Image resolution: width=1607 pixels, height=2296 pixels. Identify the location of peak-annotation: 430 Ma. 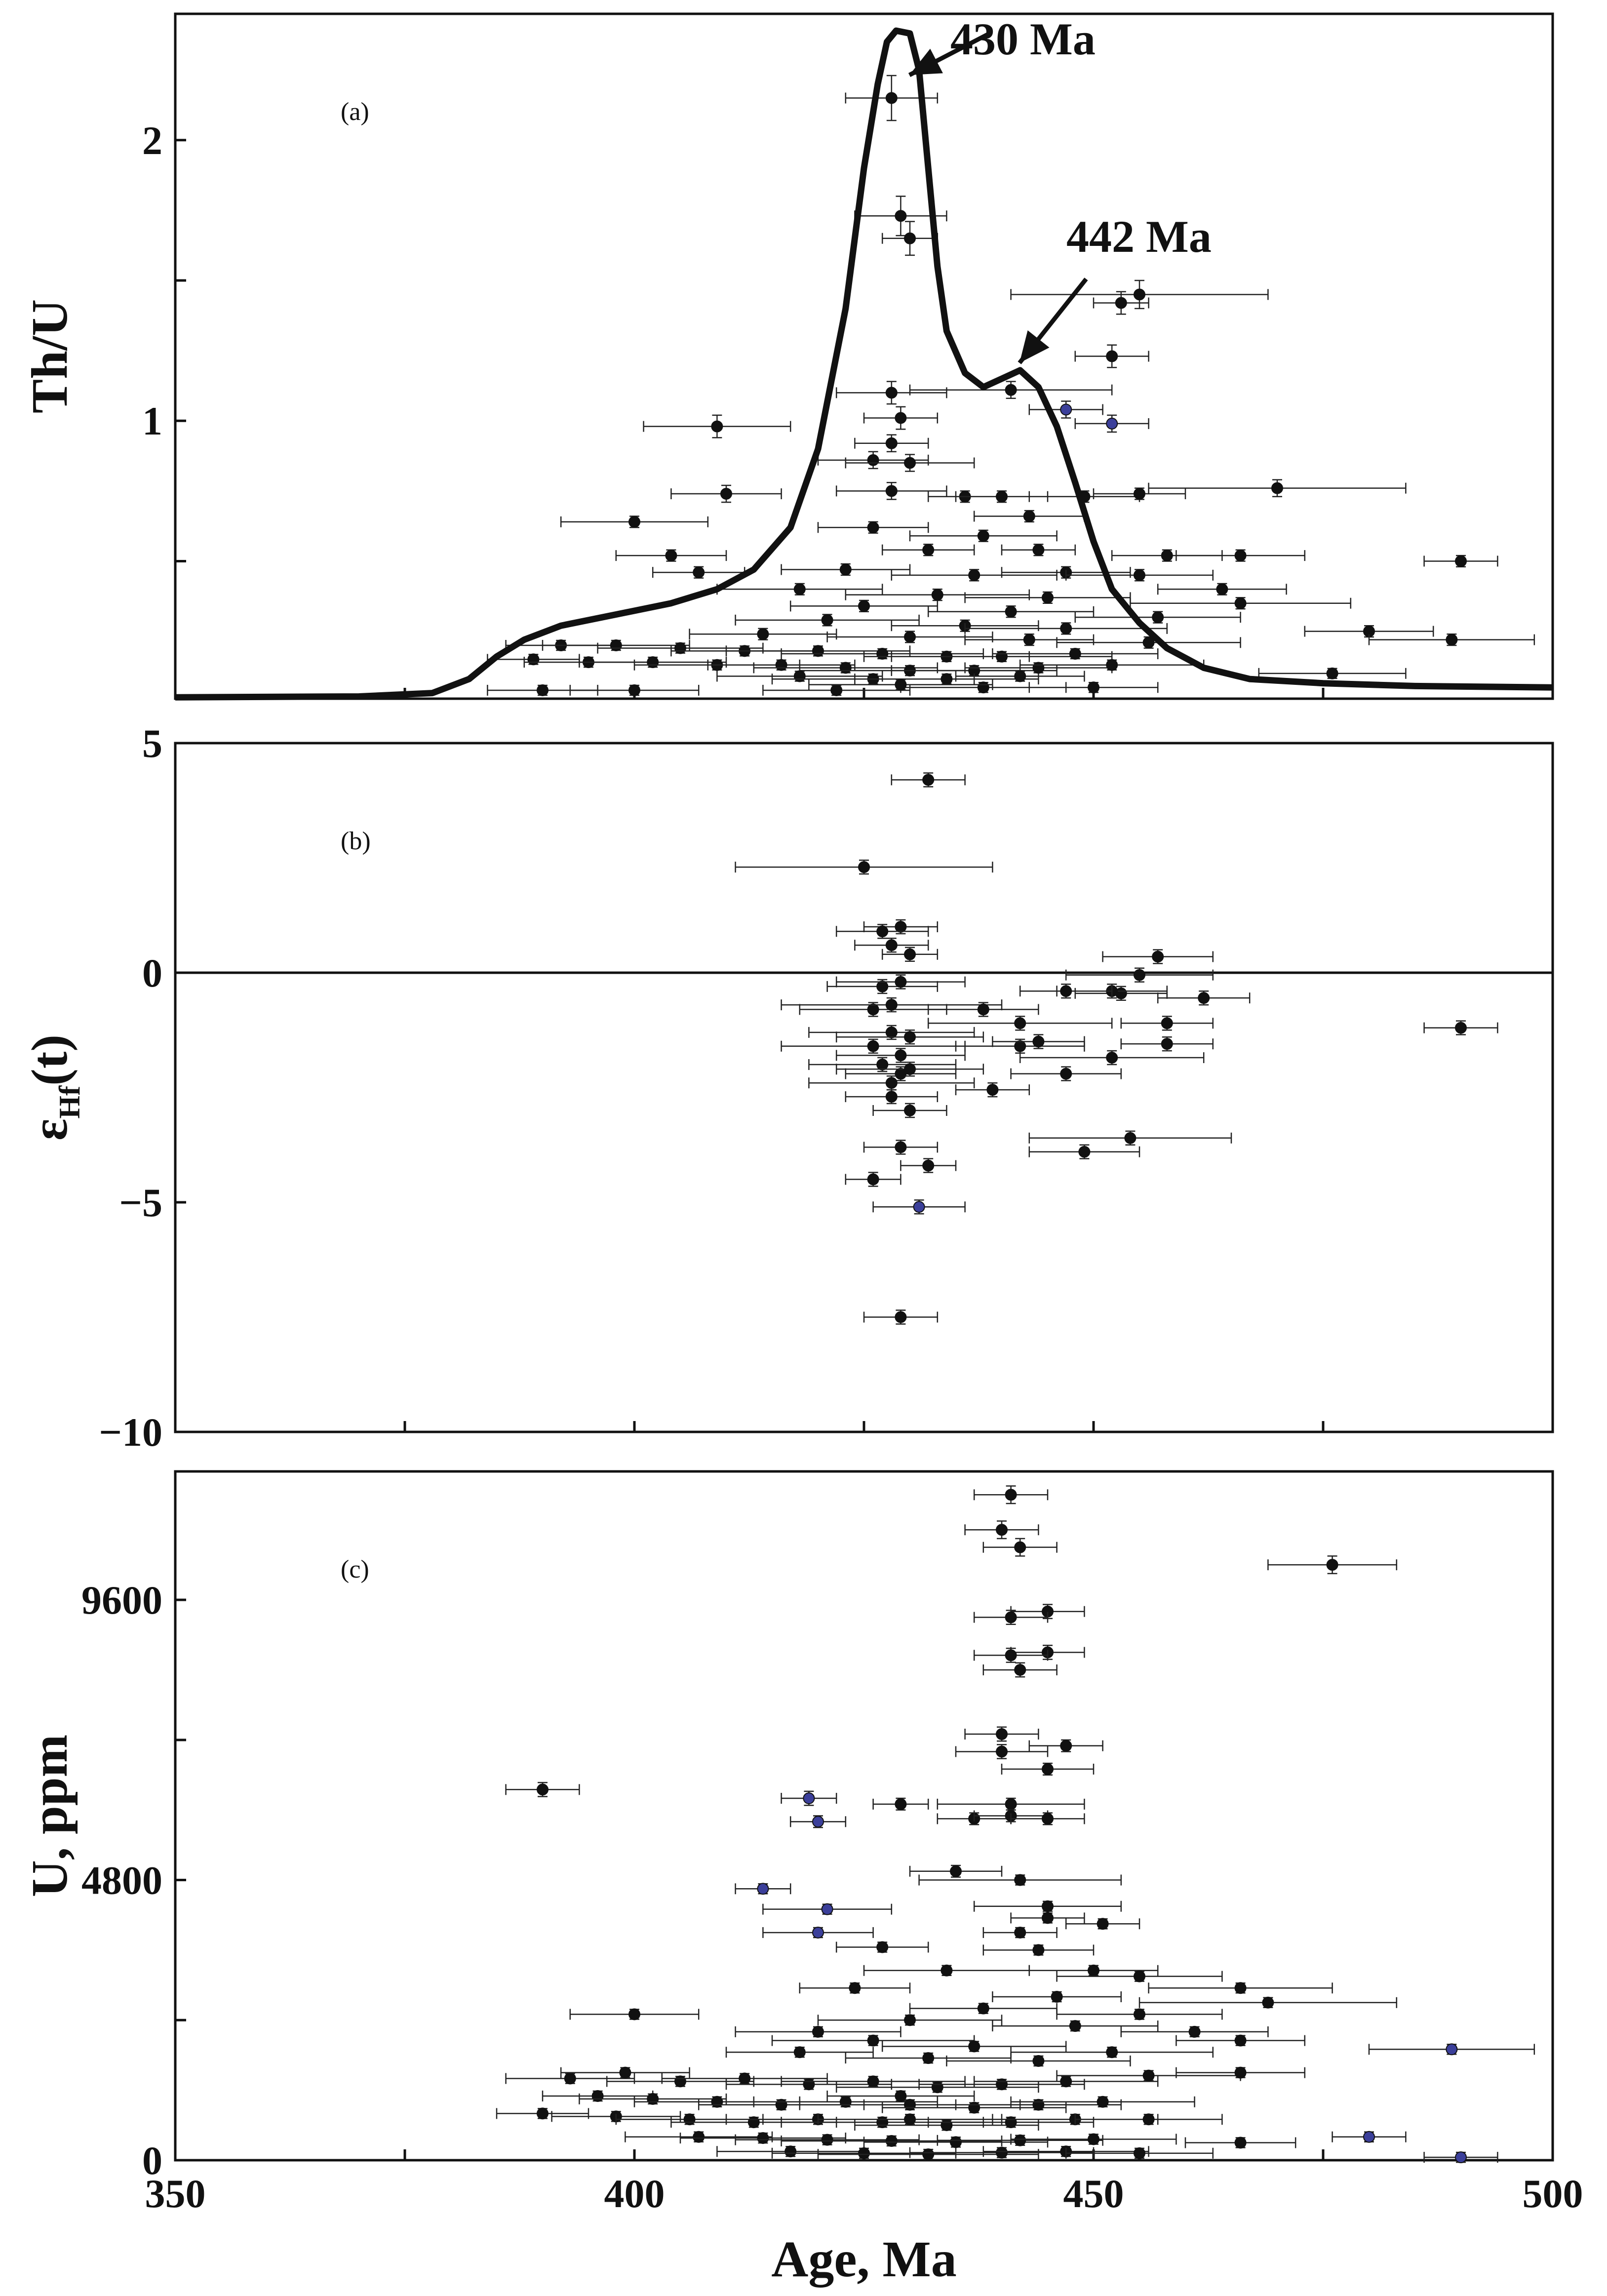
(1002, 46).